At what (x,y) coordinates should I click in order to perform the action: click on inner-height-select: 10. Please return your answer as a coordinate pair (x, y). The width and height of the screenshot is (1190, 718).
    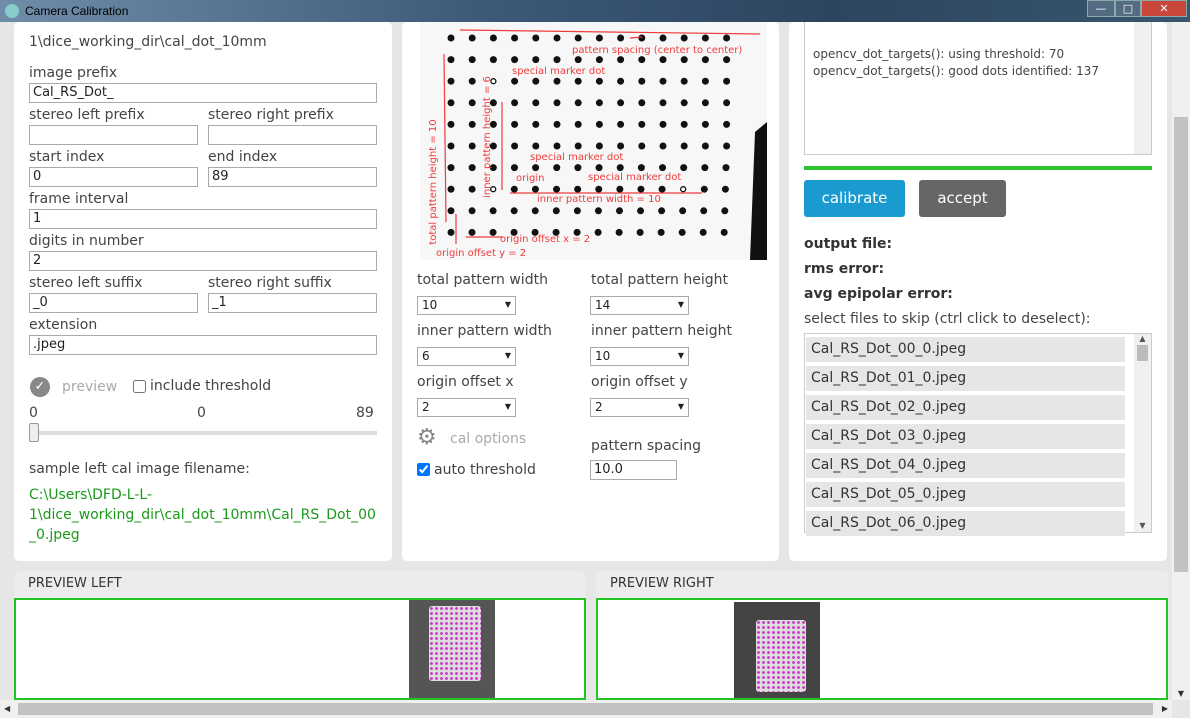
    Looking at the image, I should click on (639, 356).